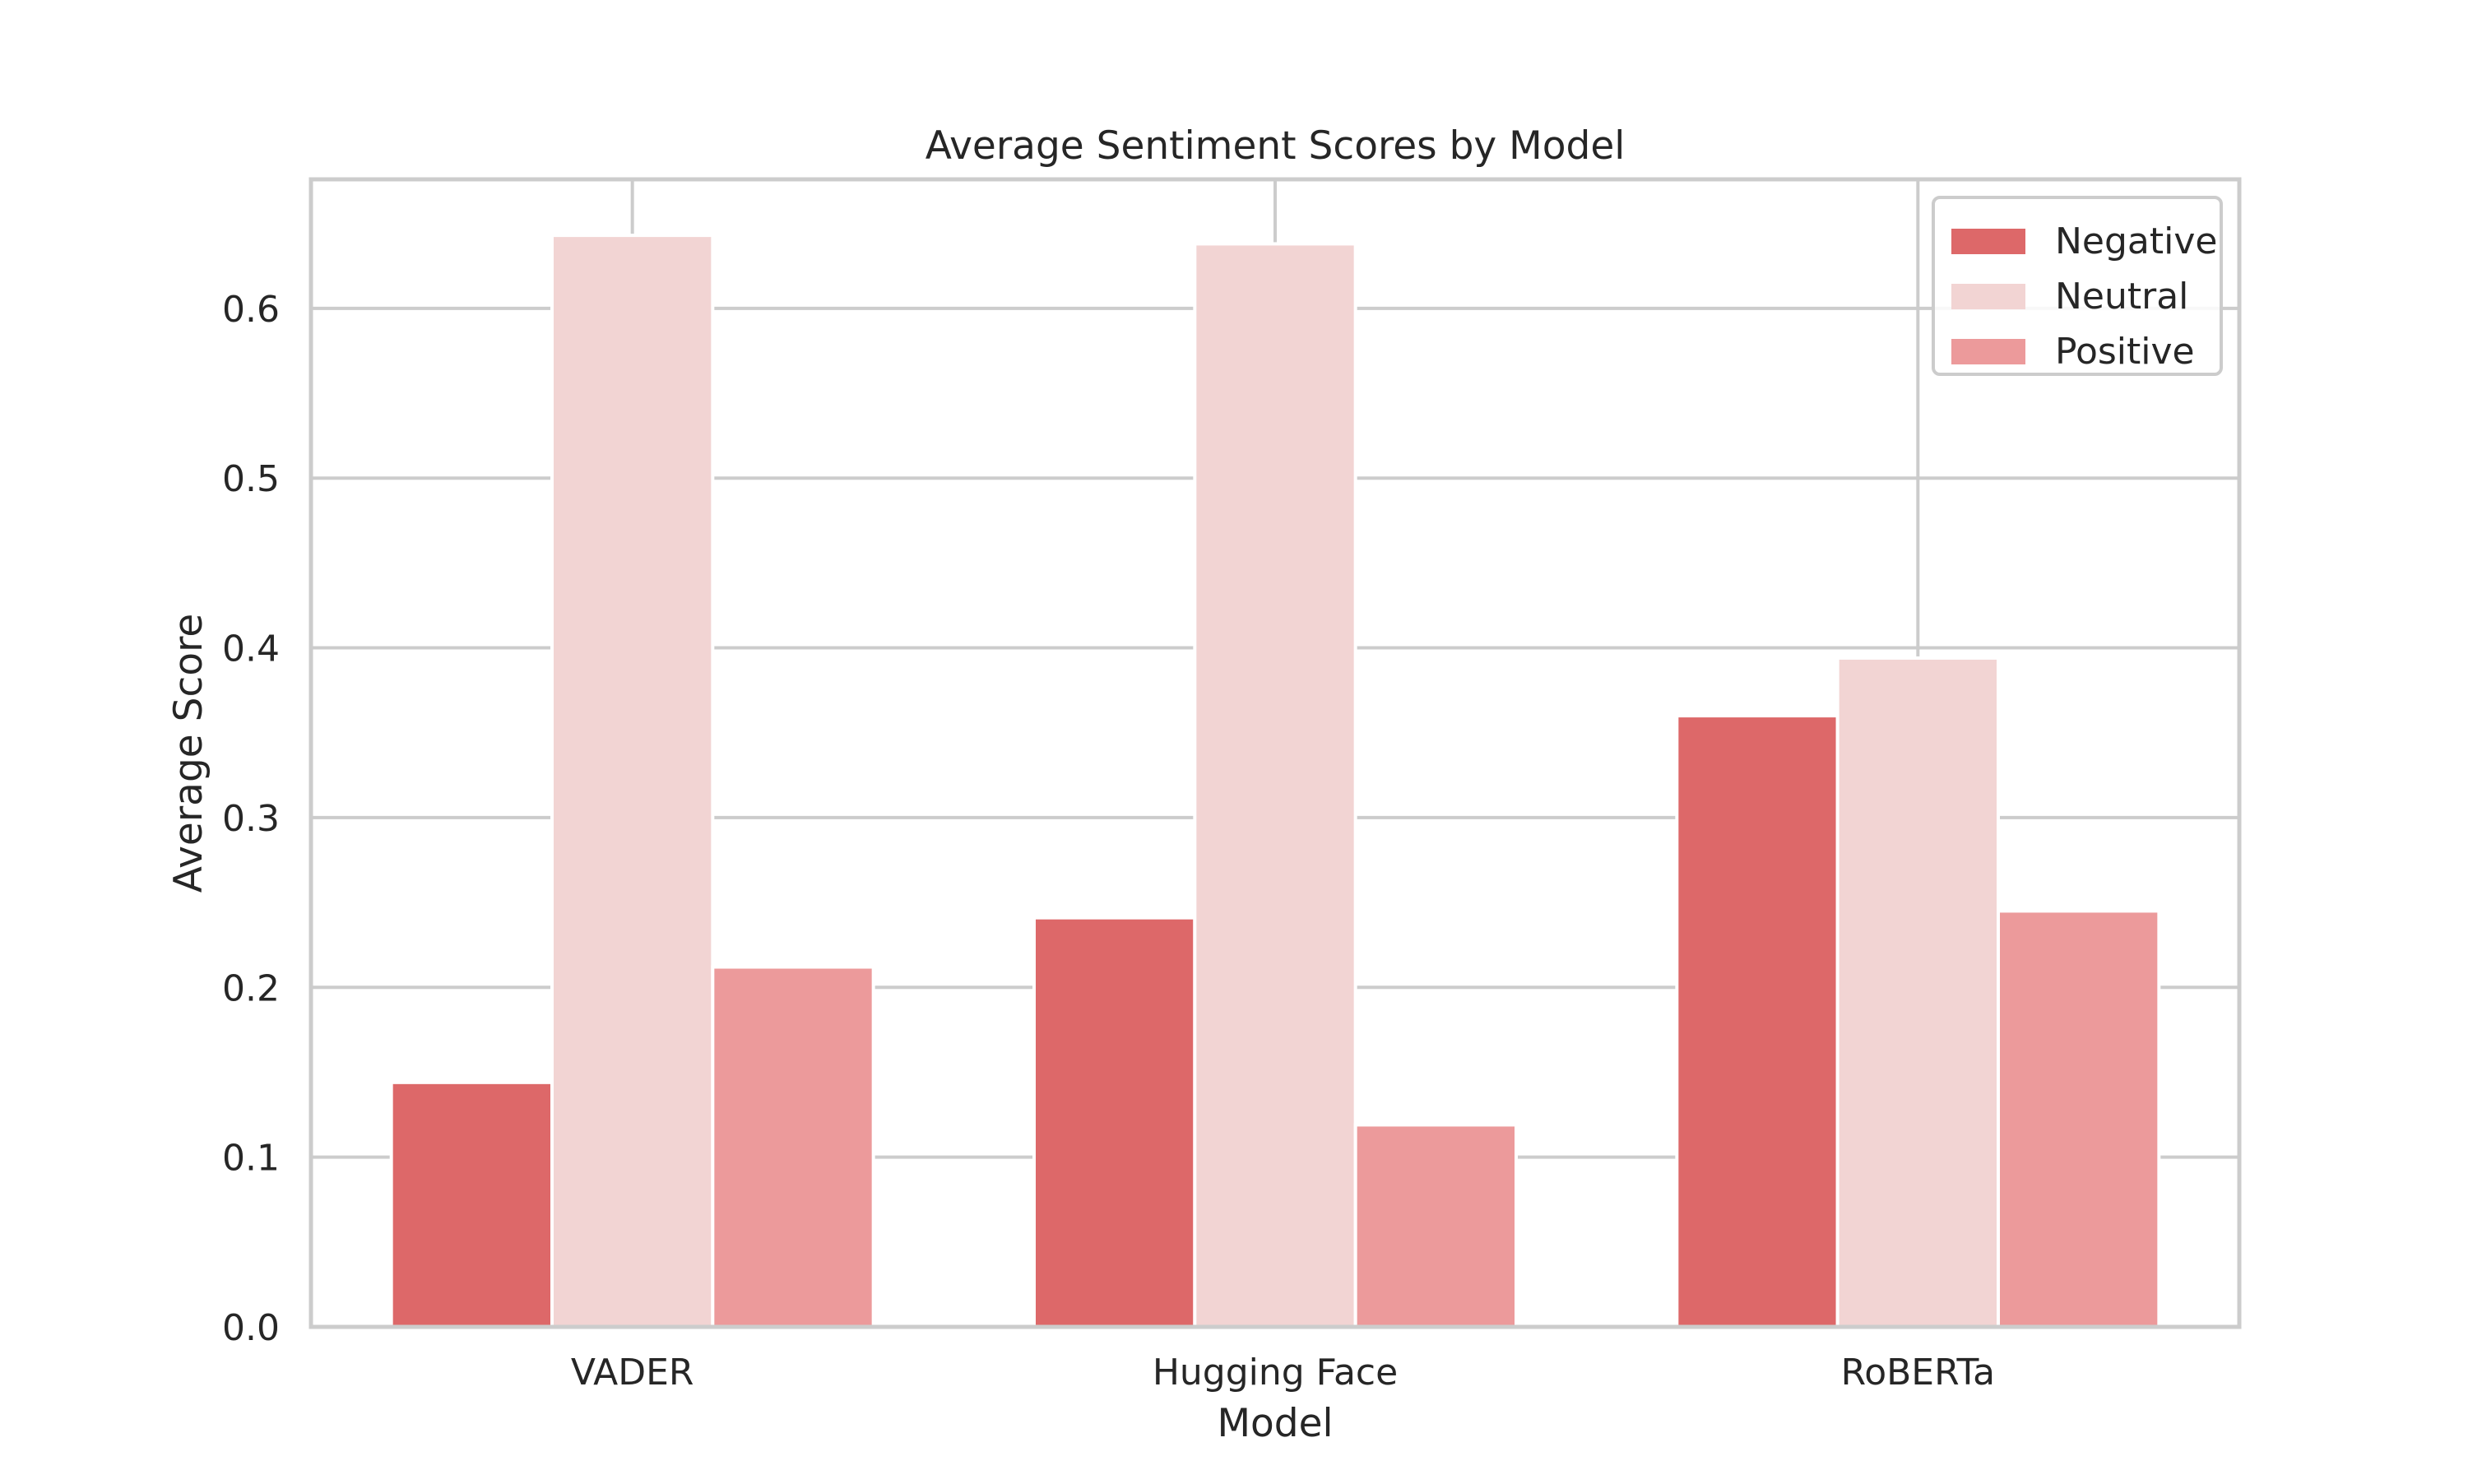  I want to click on x-axis-label: Model, so click(1275, 1423).